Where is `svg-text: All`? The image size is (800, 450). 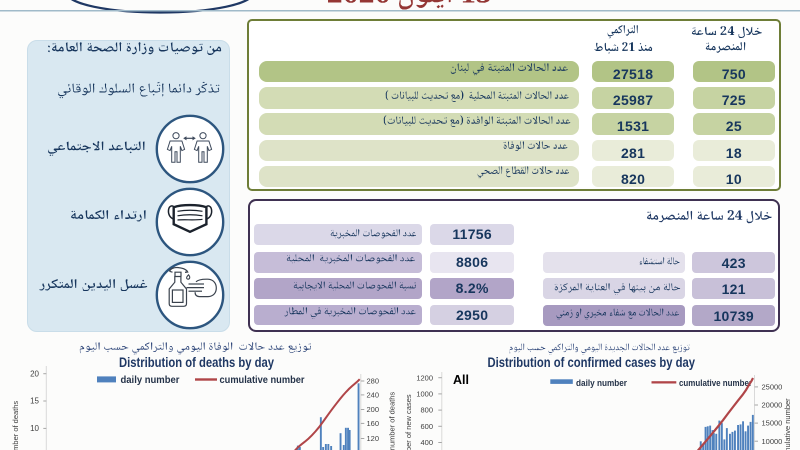
svg-text: All is located at coordinates (461, 380).